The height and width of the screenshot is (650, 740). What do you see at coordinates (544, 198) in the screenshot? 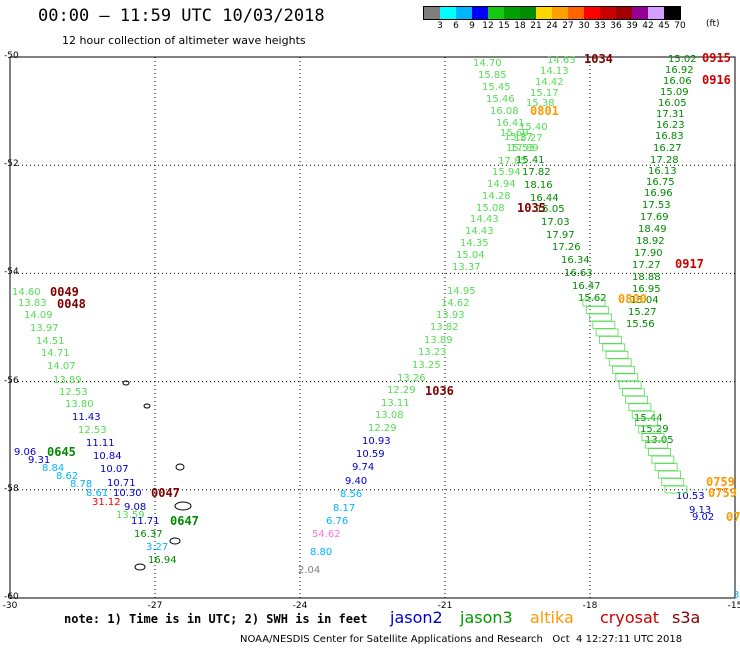
I see `wave-height-value: 16.44` at bounding box center [544, 198].